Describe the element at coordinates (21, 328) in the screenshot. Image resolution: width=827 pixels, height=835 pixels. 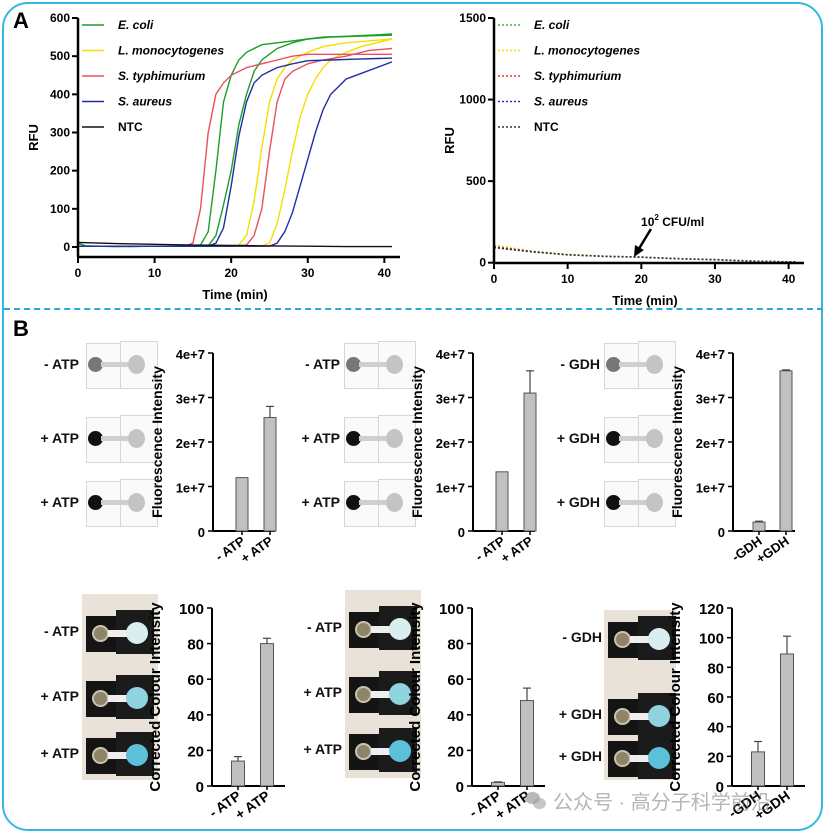
I see `panel-label-b: B` at that location.